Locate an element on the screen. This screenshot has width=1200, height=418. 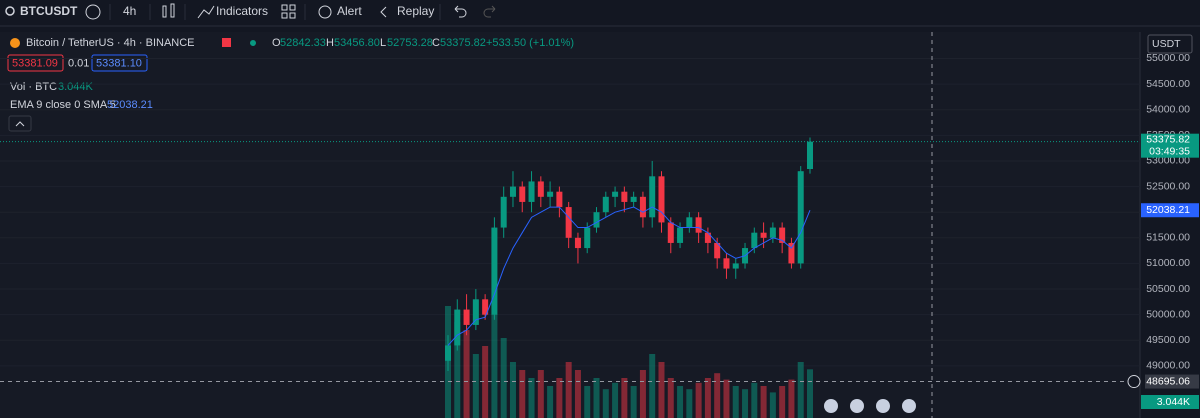
last-price: 53375.82 is located at coordinates (1168, 139).